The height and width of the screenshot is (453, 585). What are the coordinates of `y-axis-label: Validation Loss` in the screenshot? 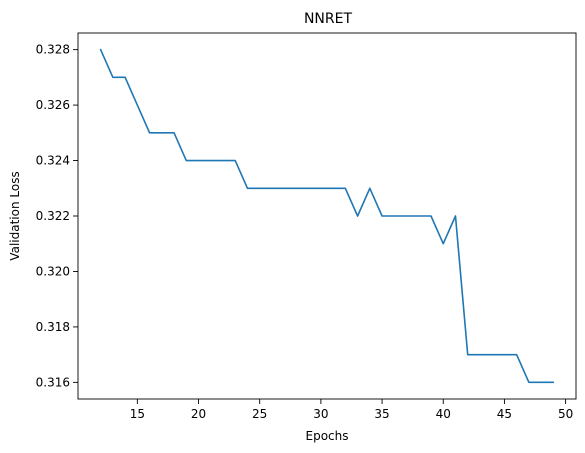 It's located at (15, 215).